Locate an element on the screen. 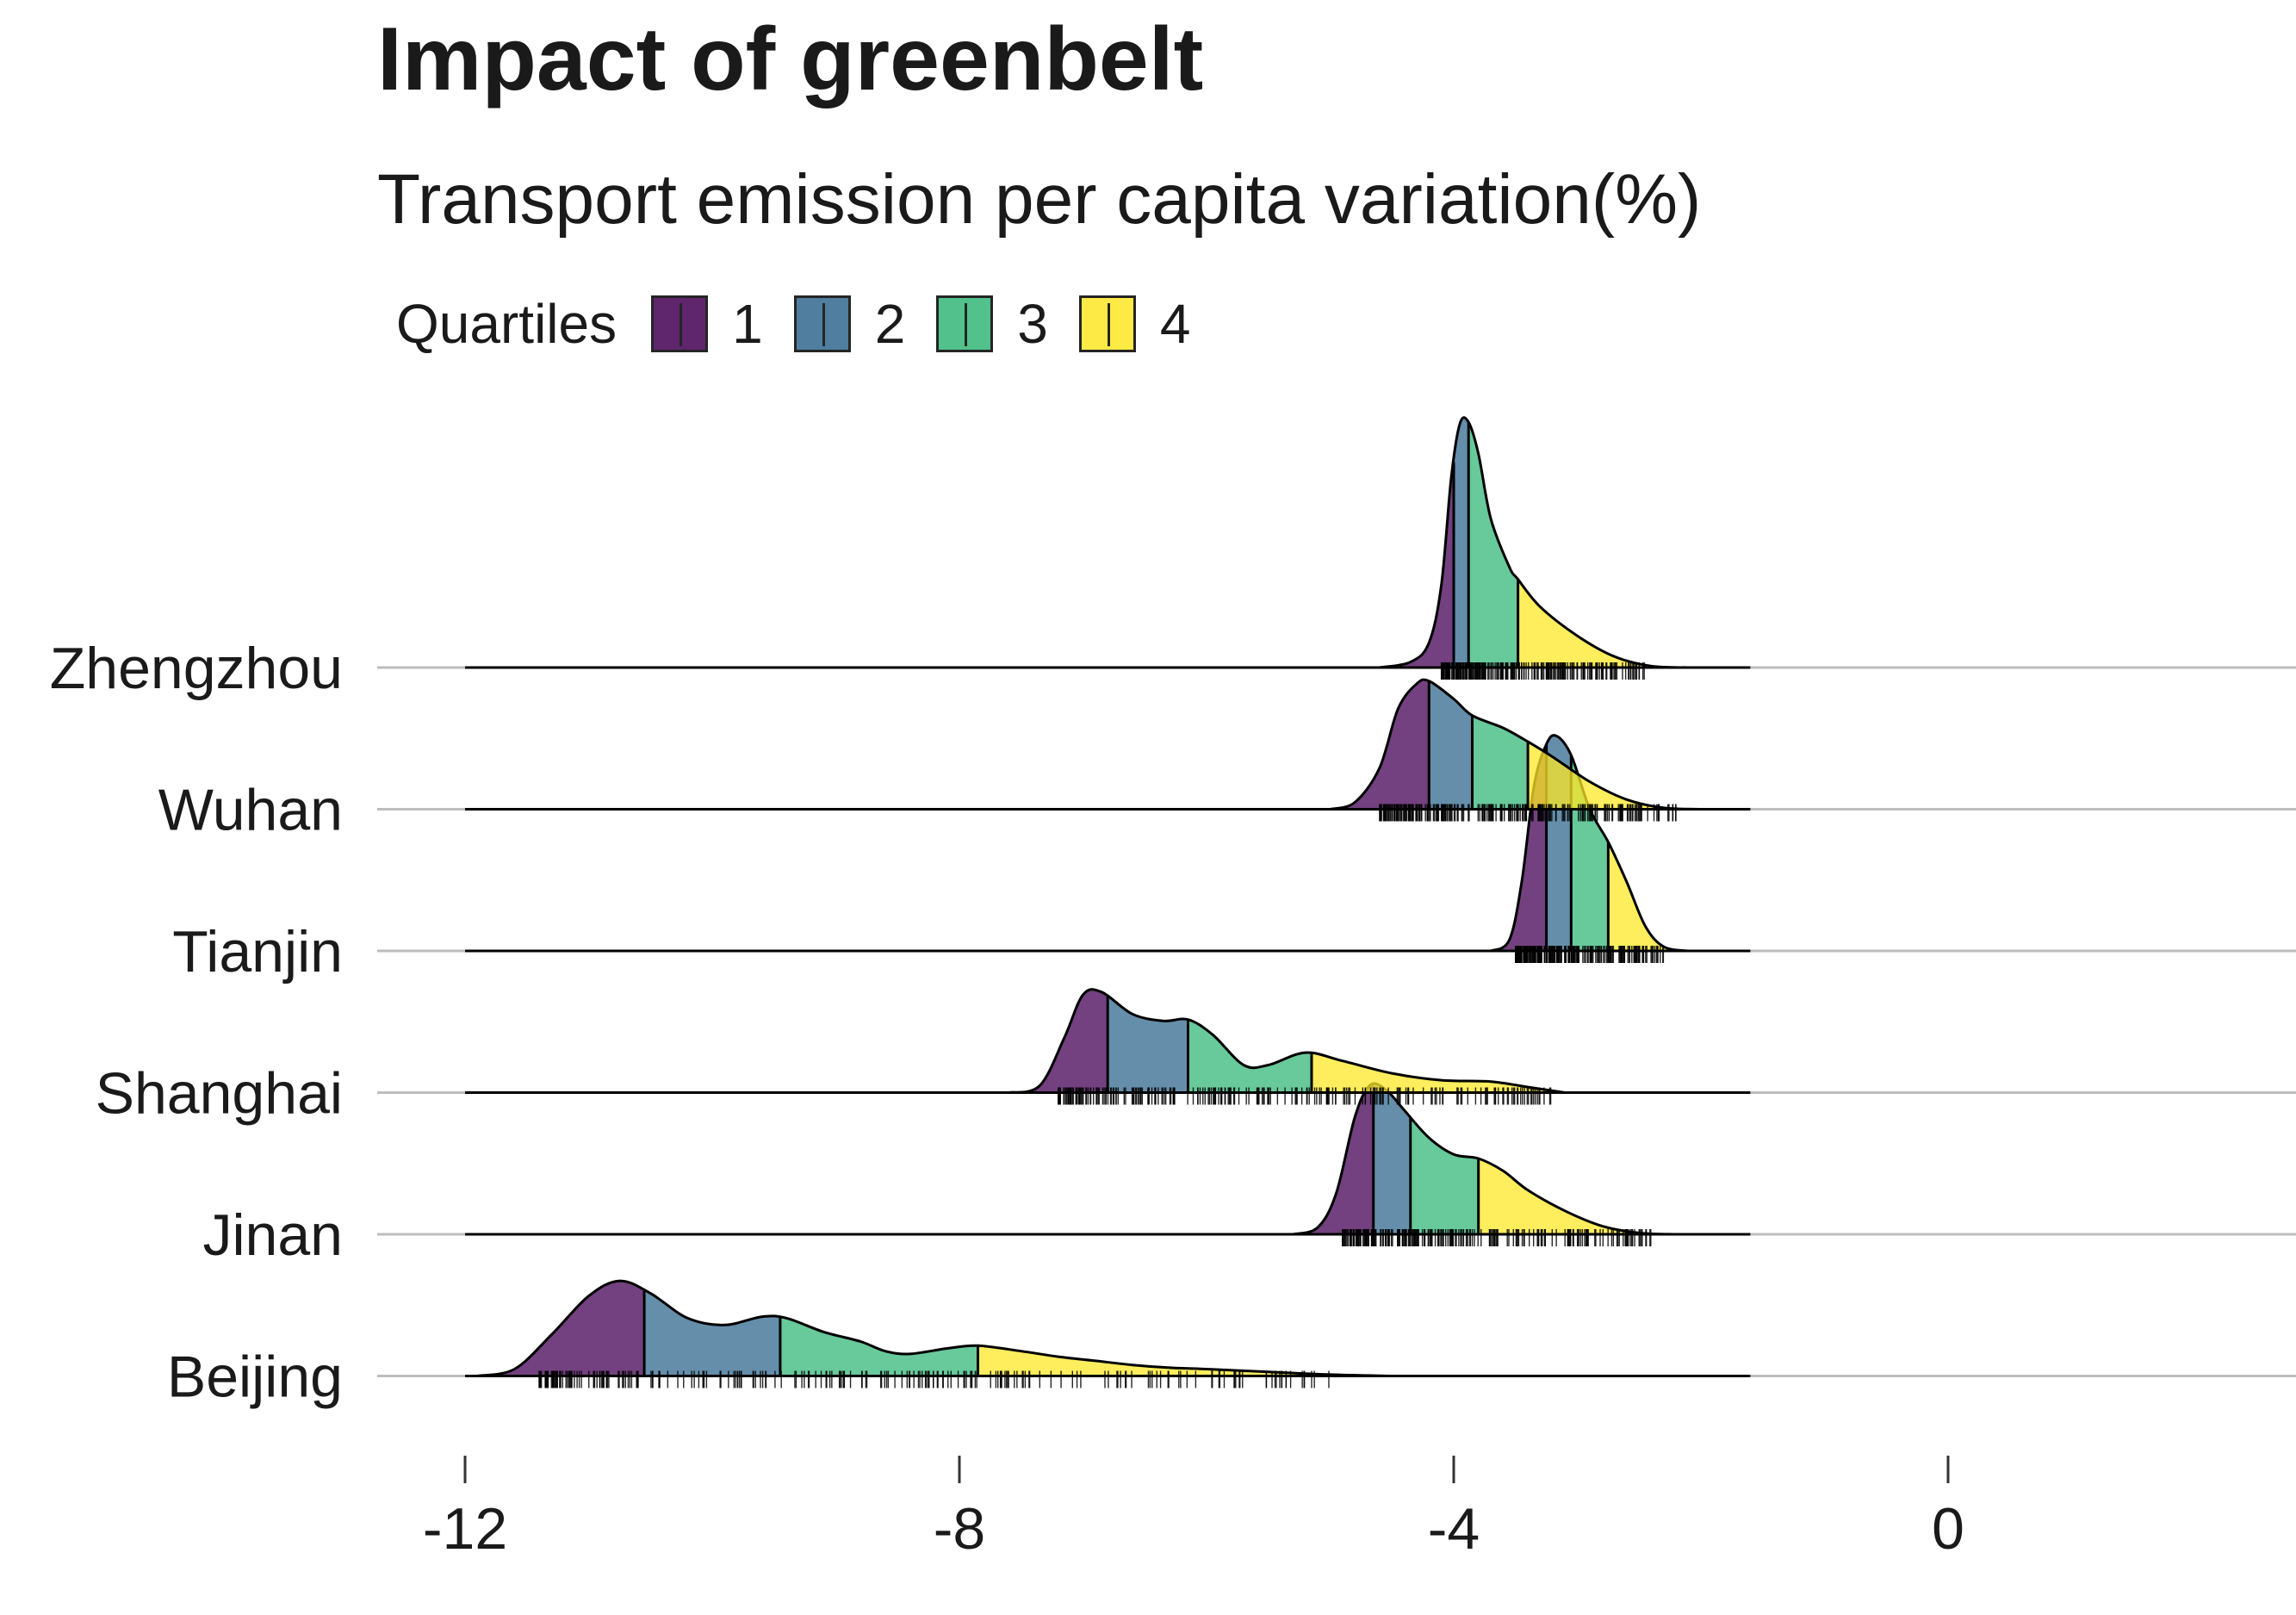  ridge-outline-wuhan is located at coordinates (1516, 744).